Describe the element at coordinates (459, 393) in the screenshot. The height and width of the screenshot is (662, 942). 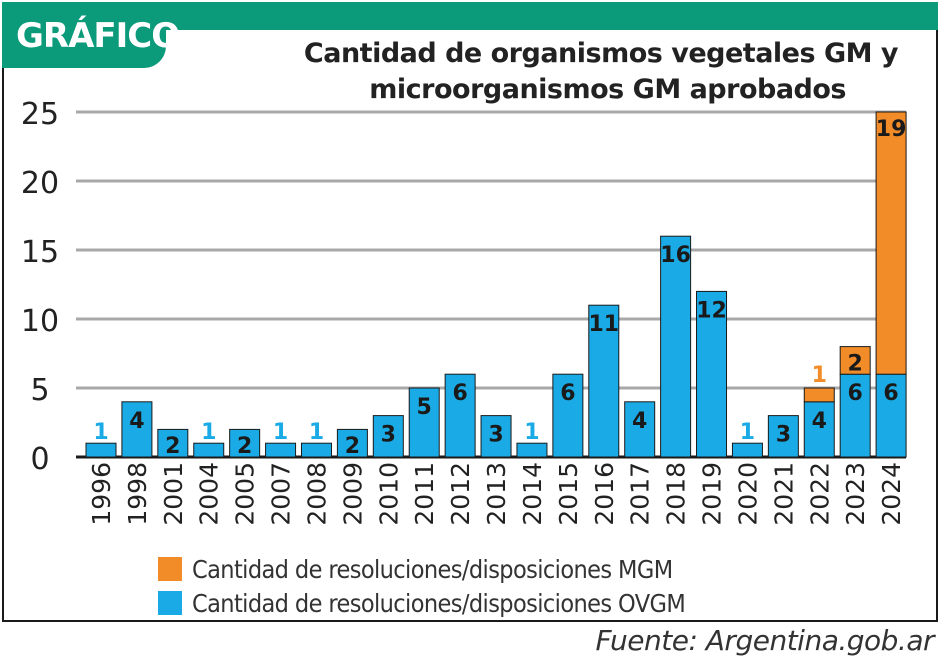
I see `data-label-ovgm-2012: 6` at that location.